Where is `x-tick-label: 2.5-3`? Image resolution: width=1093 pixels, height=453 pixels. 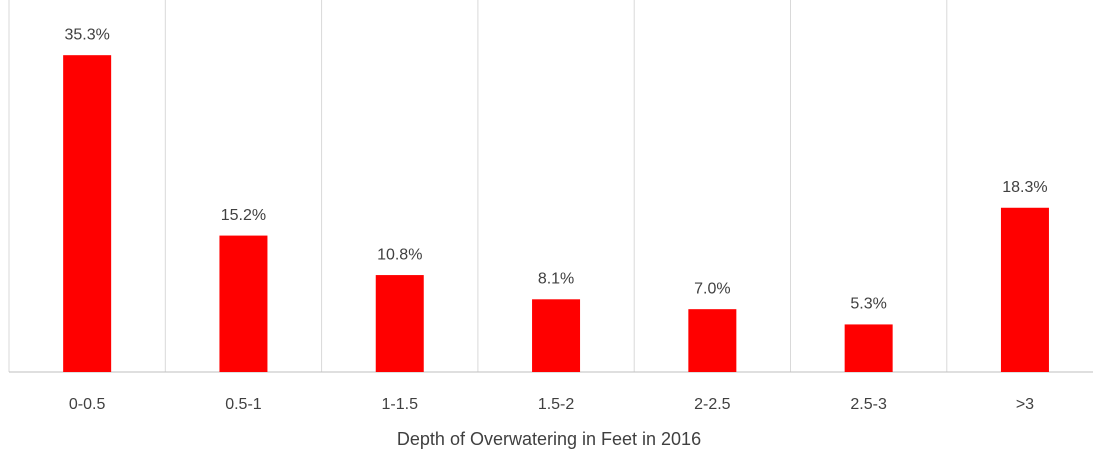 x-tick-label: 2.5-3 is located at coordinates (868, 404).